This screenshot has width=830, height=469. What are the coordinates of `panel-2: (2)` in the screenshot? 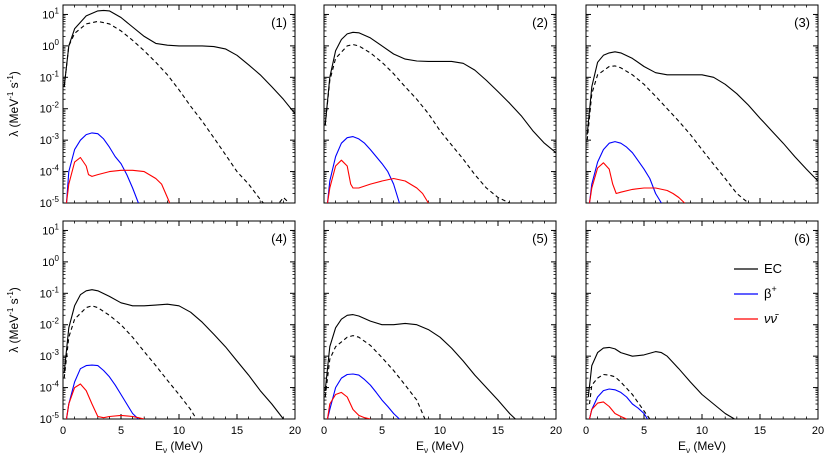 It's located at (440, 104).